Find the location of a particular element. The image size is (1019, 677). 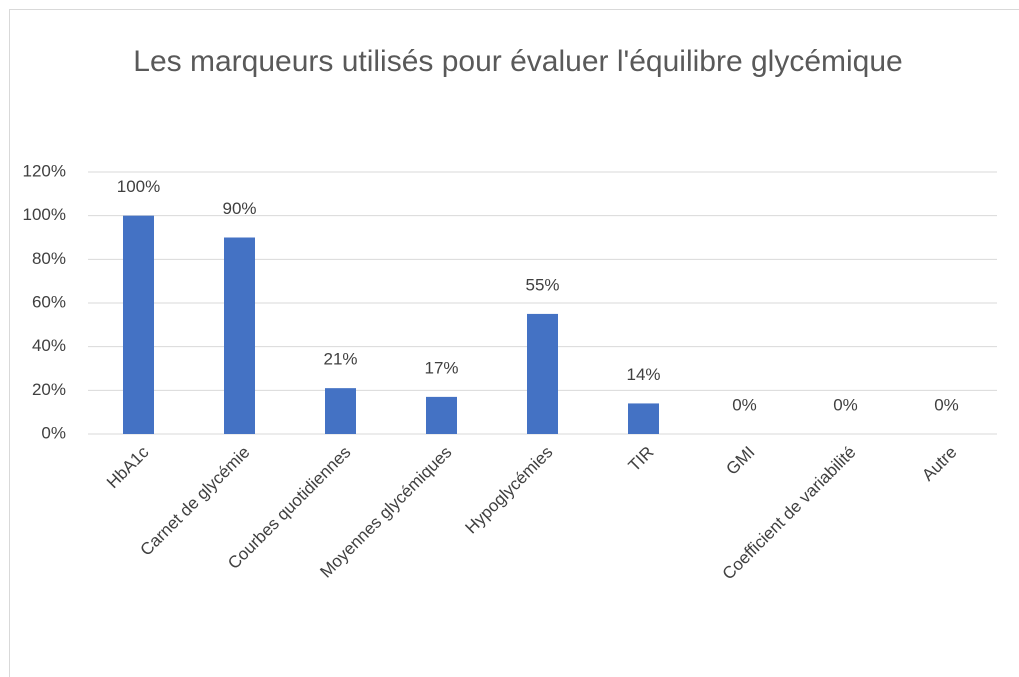

x-tick-label: TIR is located at coordinates (641, 459).